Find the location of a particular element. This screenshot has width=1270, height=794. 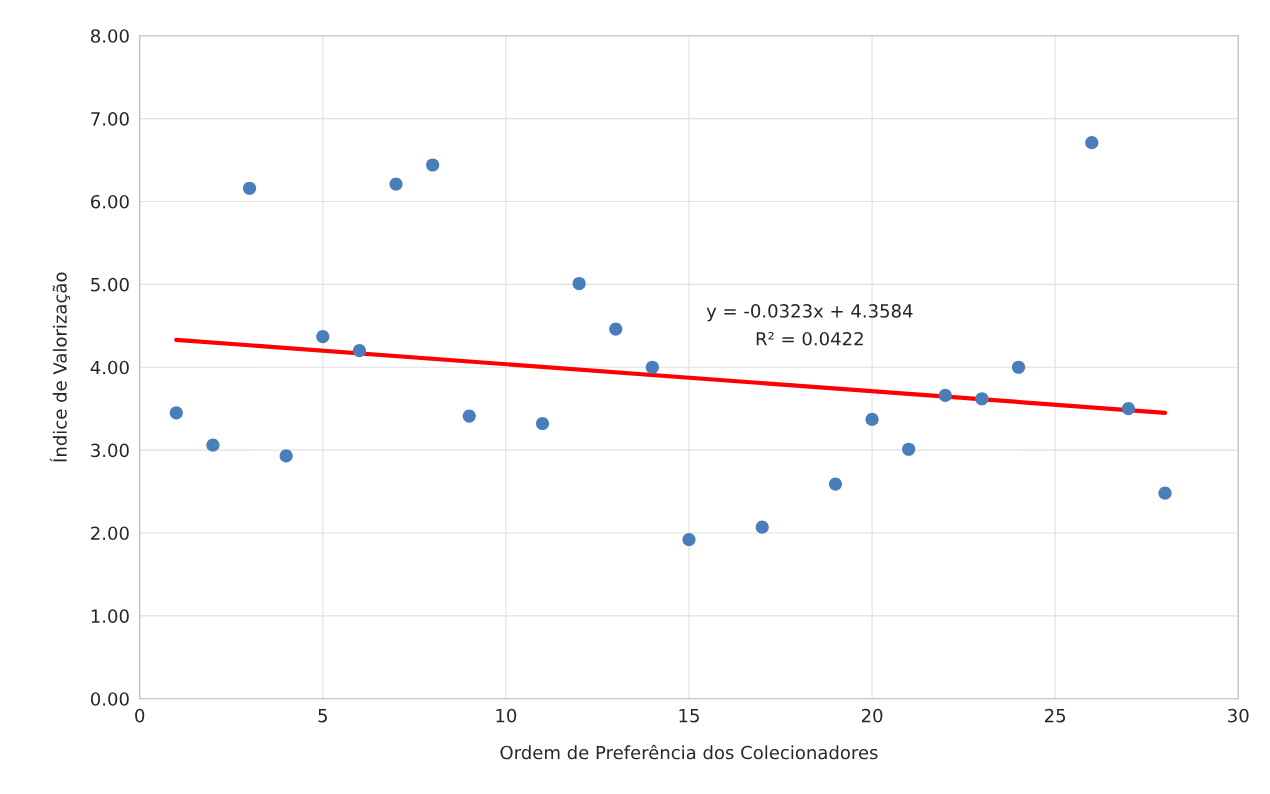

x-tick-label: 30 is located at coordinates (1238, 715).